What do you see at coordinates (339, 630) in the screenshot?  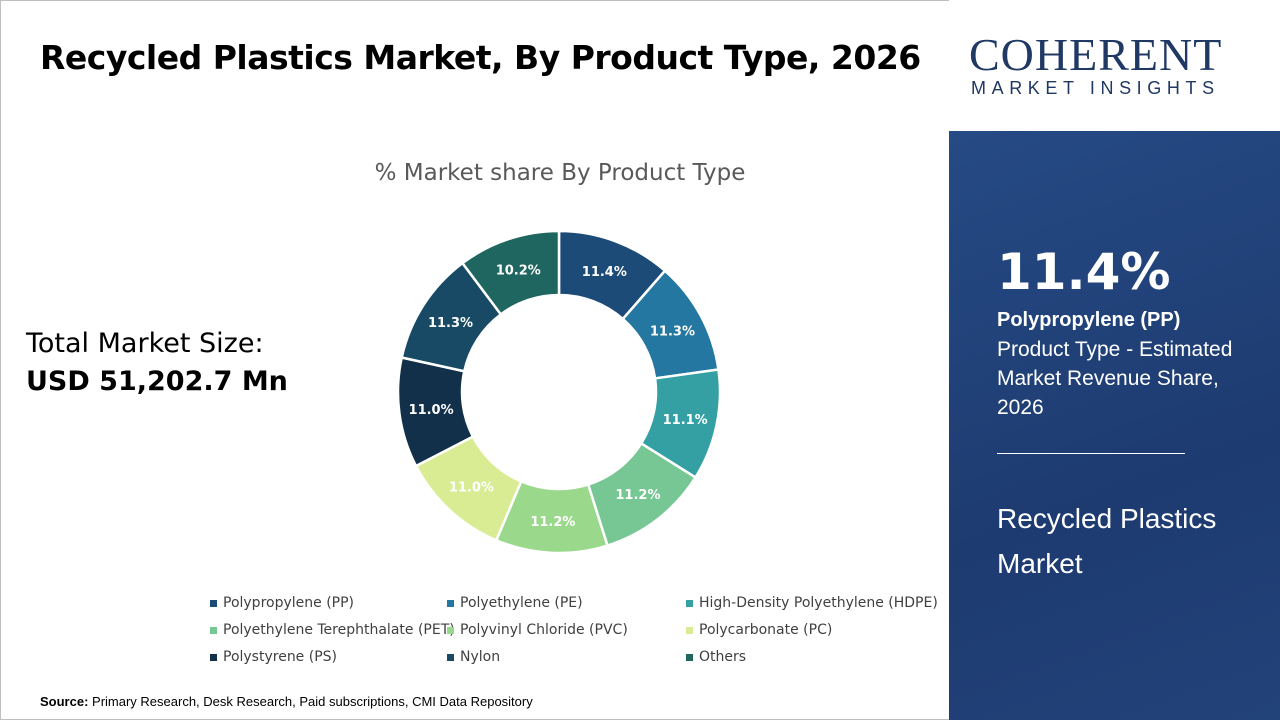 I see `legend-label: Polyethylene Terephthalate (PET)` at bounding box center [339, 630].